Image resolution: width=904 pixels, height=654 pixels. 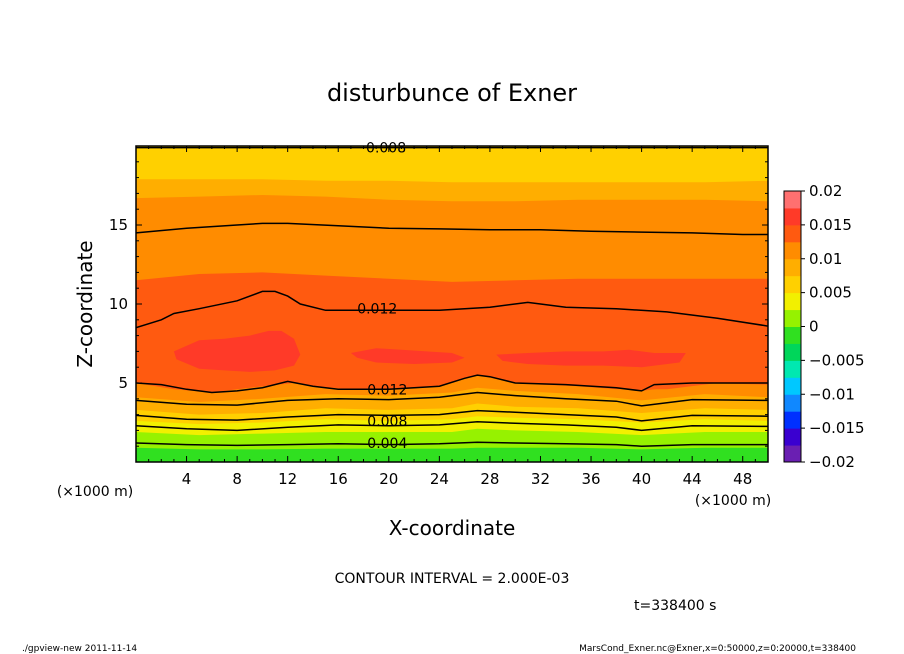 I want to click on x-tick-label-40: 40, so click(x=641, y=479).